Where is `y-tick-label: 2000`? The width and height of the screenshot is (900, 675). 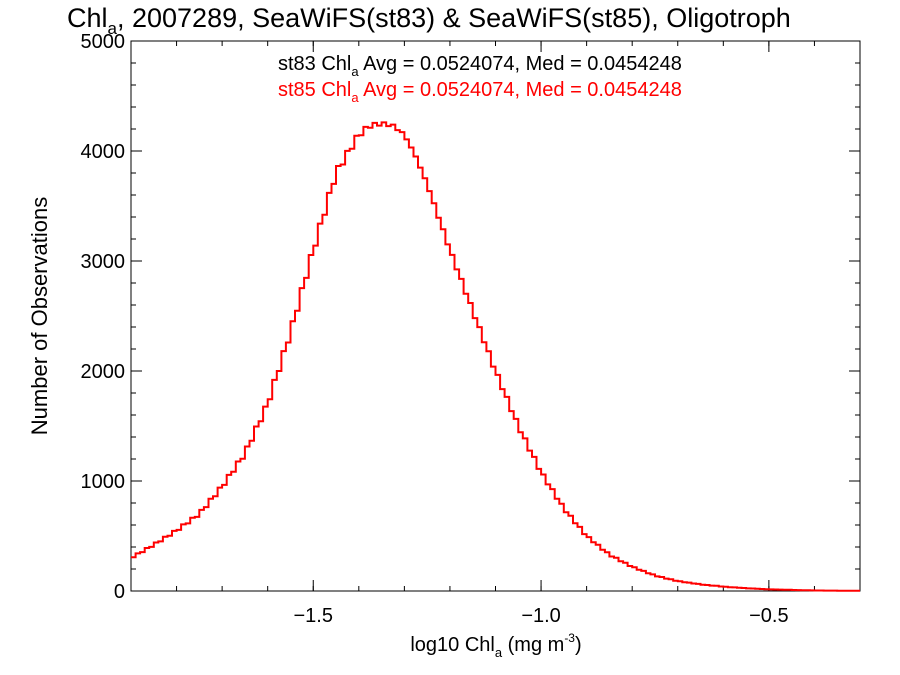 y-tick-label: 2000 is located at coordinates (103, 372).